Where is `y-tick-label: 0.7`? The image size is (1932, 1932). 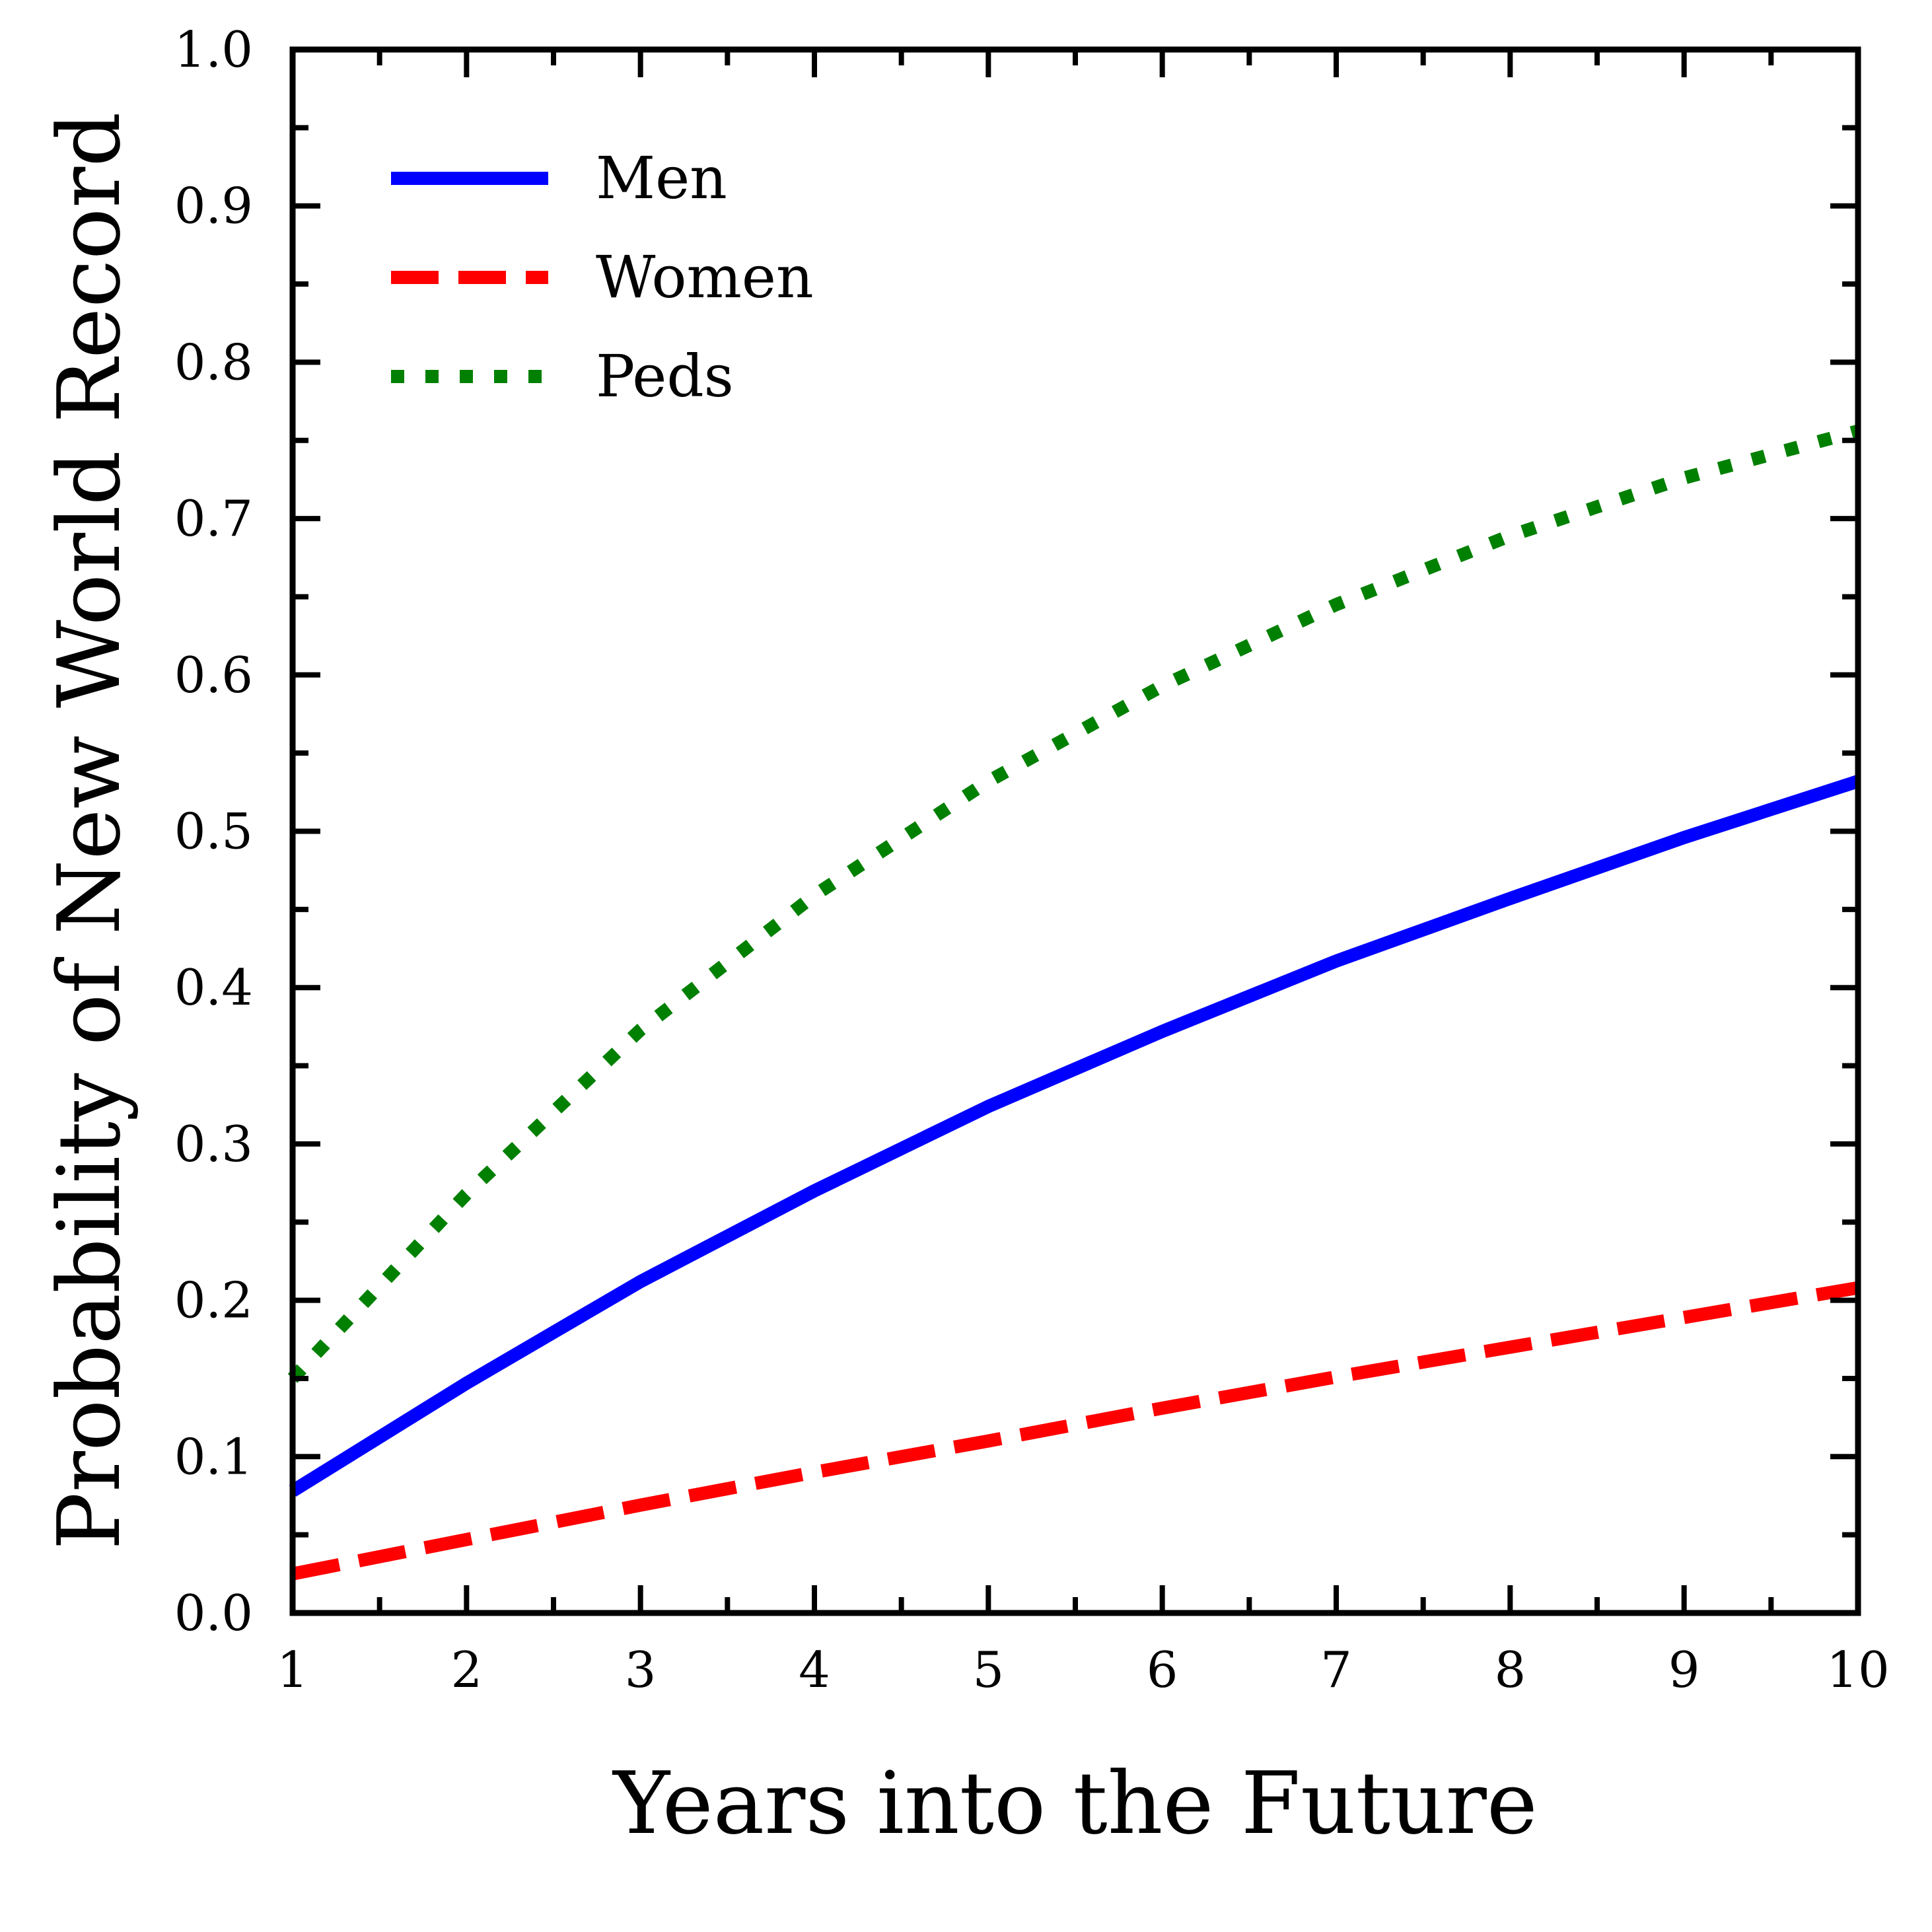
y-tick-label: 0.7 is located at coordinates (214, 518).